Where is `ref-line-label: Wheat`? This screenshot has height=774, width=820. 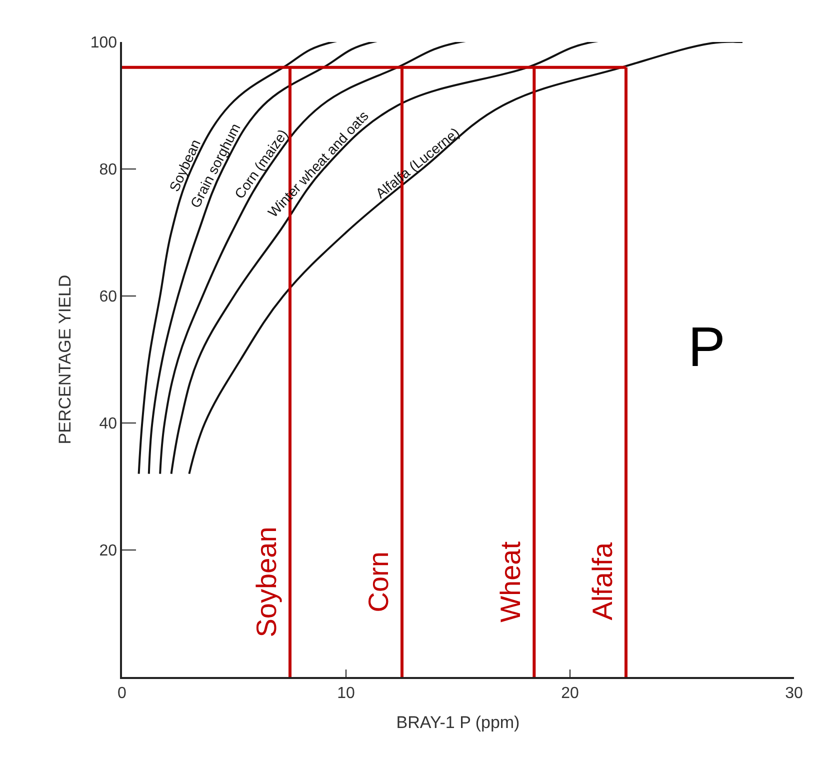
ref-line-label: Wheat is located at coordinates (510, 581).